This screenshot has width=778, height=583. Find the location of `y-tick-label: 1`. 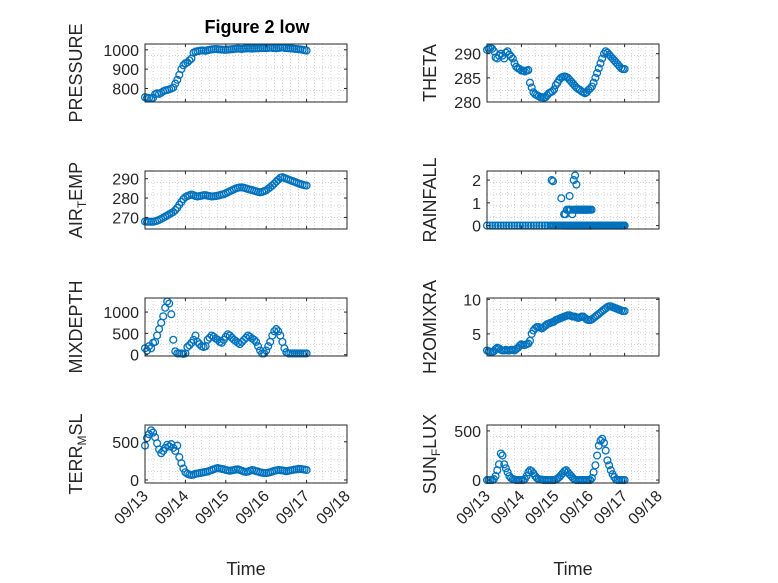

y-tick-label: 1 is located at coordinates (476, 204).